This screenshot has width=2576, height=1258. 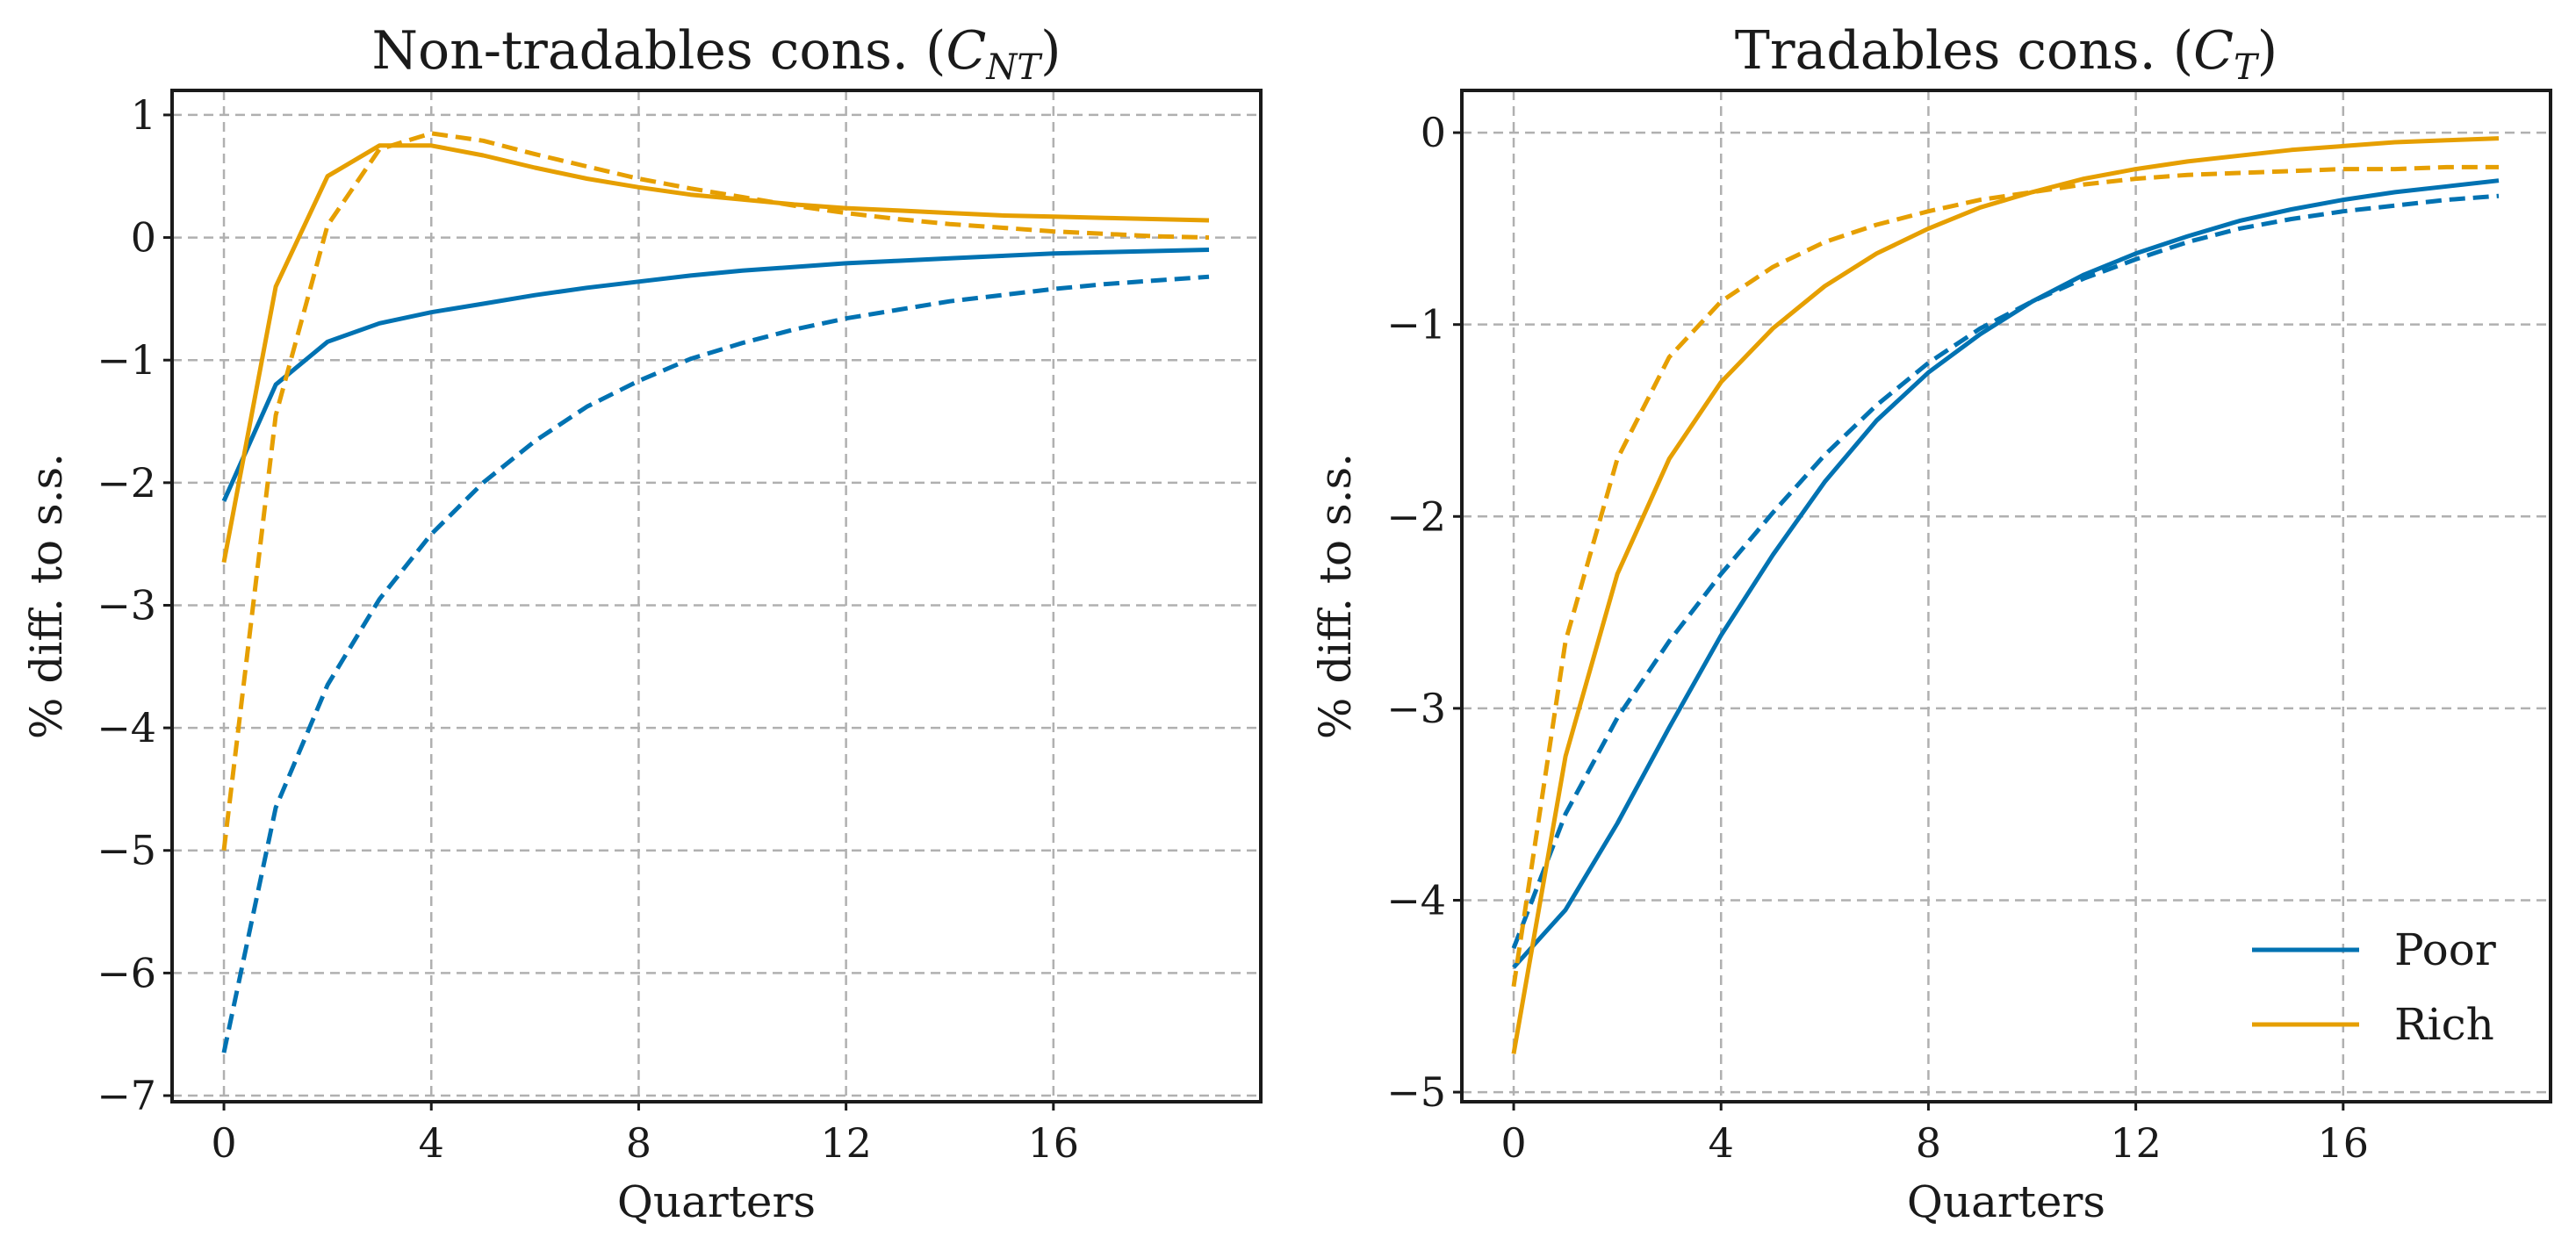 What do you see at coordinates (715, 375) in the screenshot?
I see `series-line-line-0-solid` at bounding box center [715, 375].